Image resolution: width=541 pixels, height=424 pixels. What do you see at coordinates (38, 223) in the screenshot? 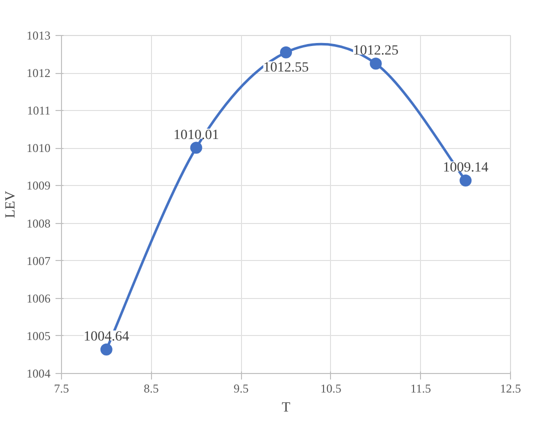
I see `y-tick-label: 1008` at bounding box center [38, 223].